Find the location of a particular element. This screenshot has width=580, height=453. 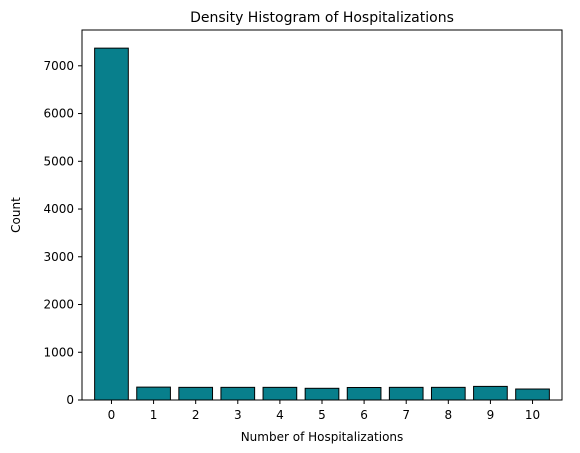

x-tick-label: 8 is located at coordinates (448, 415).